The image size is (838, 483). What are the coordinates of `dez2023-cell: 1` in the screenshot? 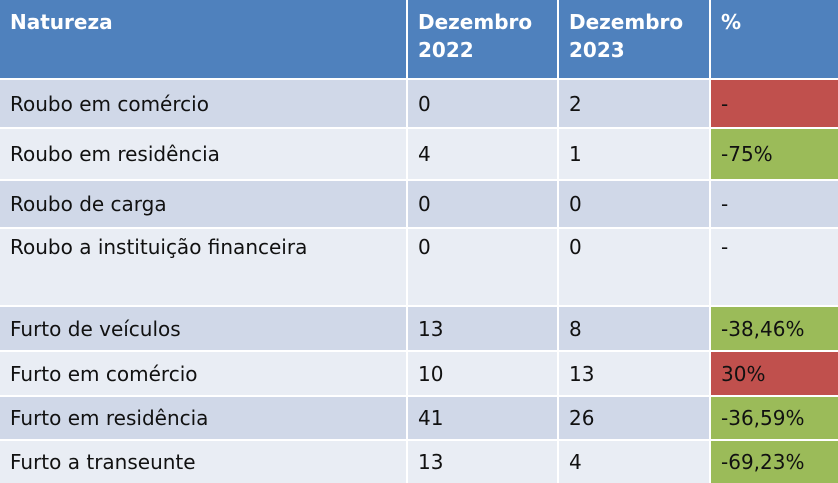 It's located at (632, 154).